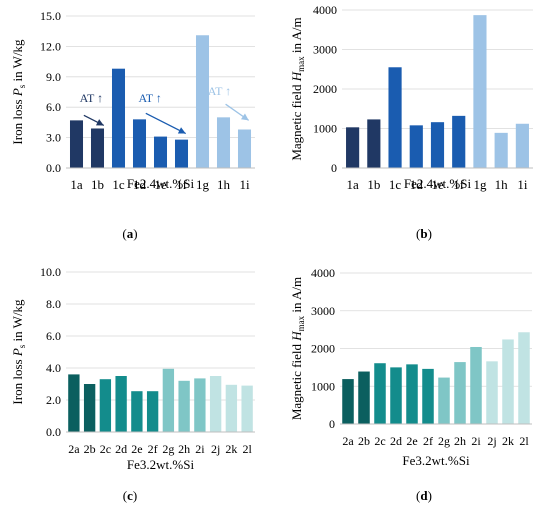 This screenshot has height=510, width=550. What do you see at coordinates (165, 123) in the screenshot?
I see `annotation-arrow-line` at bounding box center [165, 123].